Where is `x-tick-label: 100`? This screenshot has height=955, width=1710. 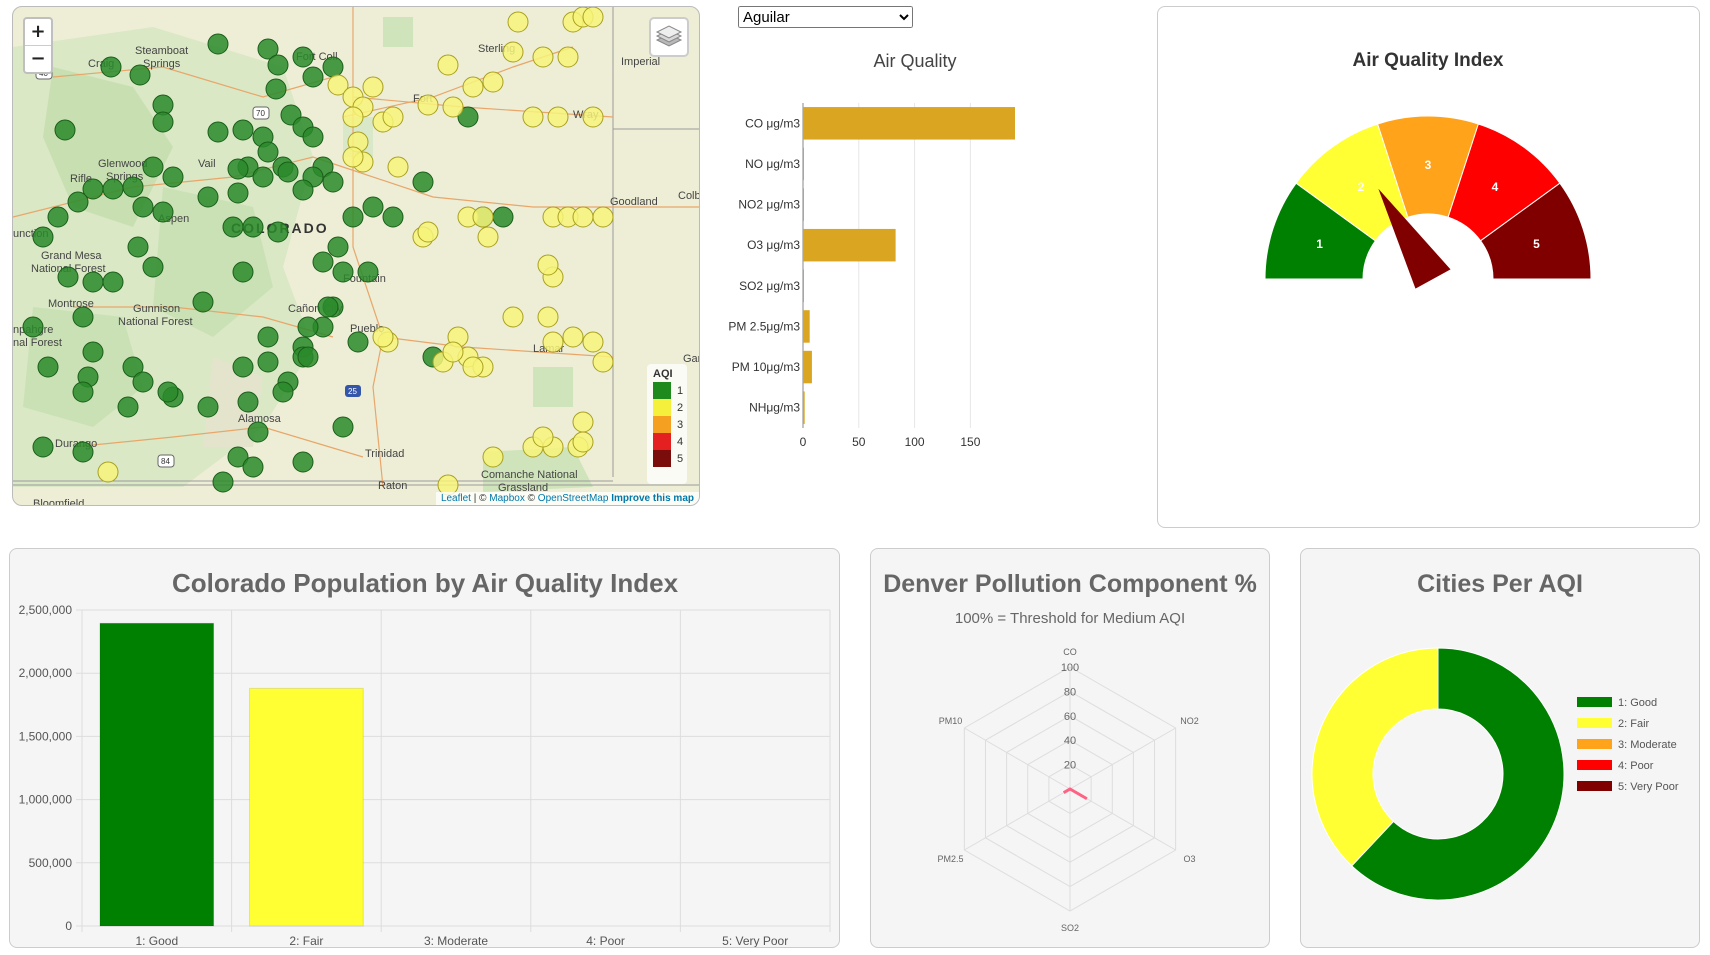
x-tick-label: 100 is located at coordinates (915, 442).